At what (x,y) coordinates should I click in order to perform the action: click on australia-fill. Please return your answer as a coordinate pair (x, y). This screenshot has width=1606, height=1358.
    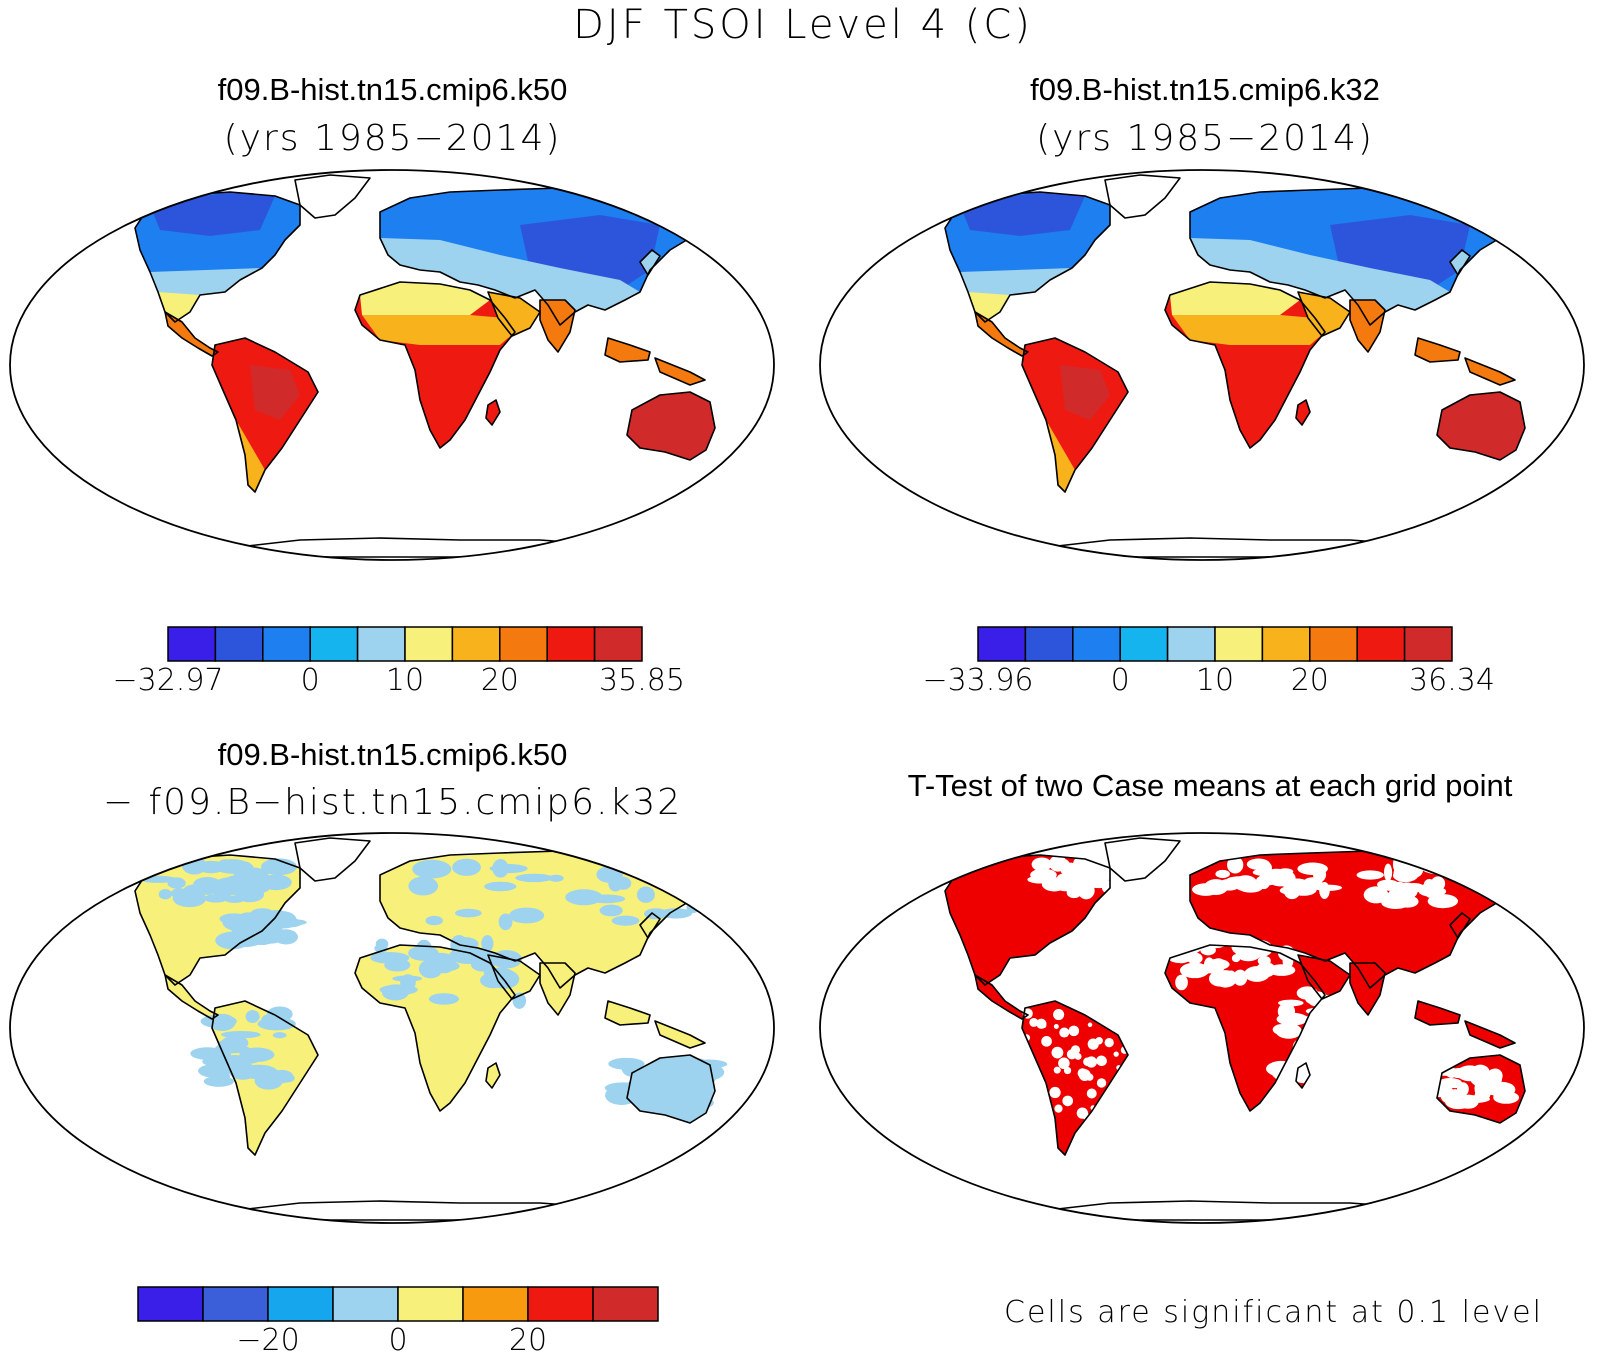
    Looking at the image, I should click on (671, 426).